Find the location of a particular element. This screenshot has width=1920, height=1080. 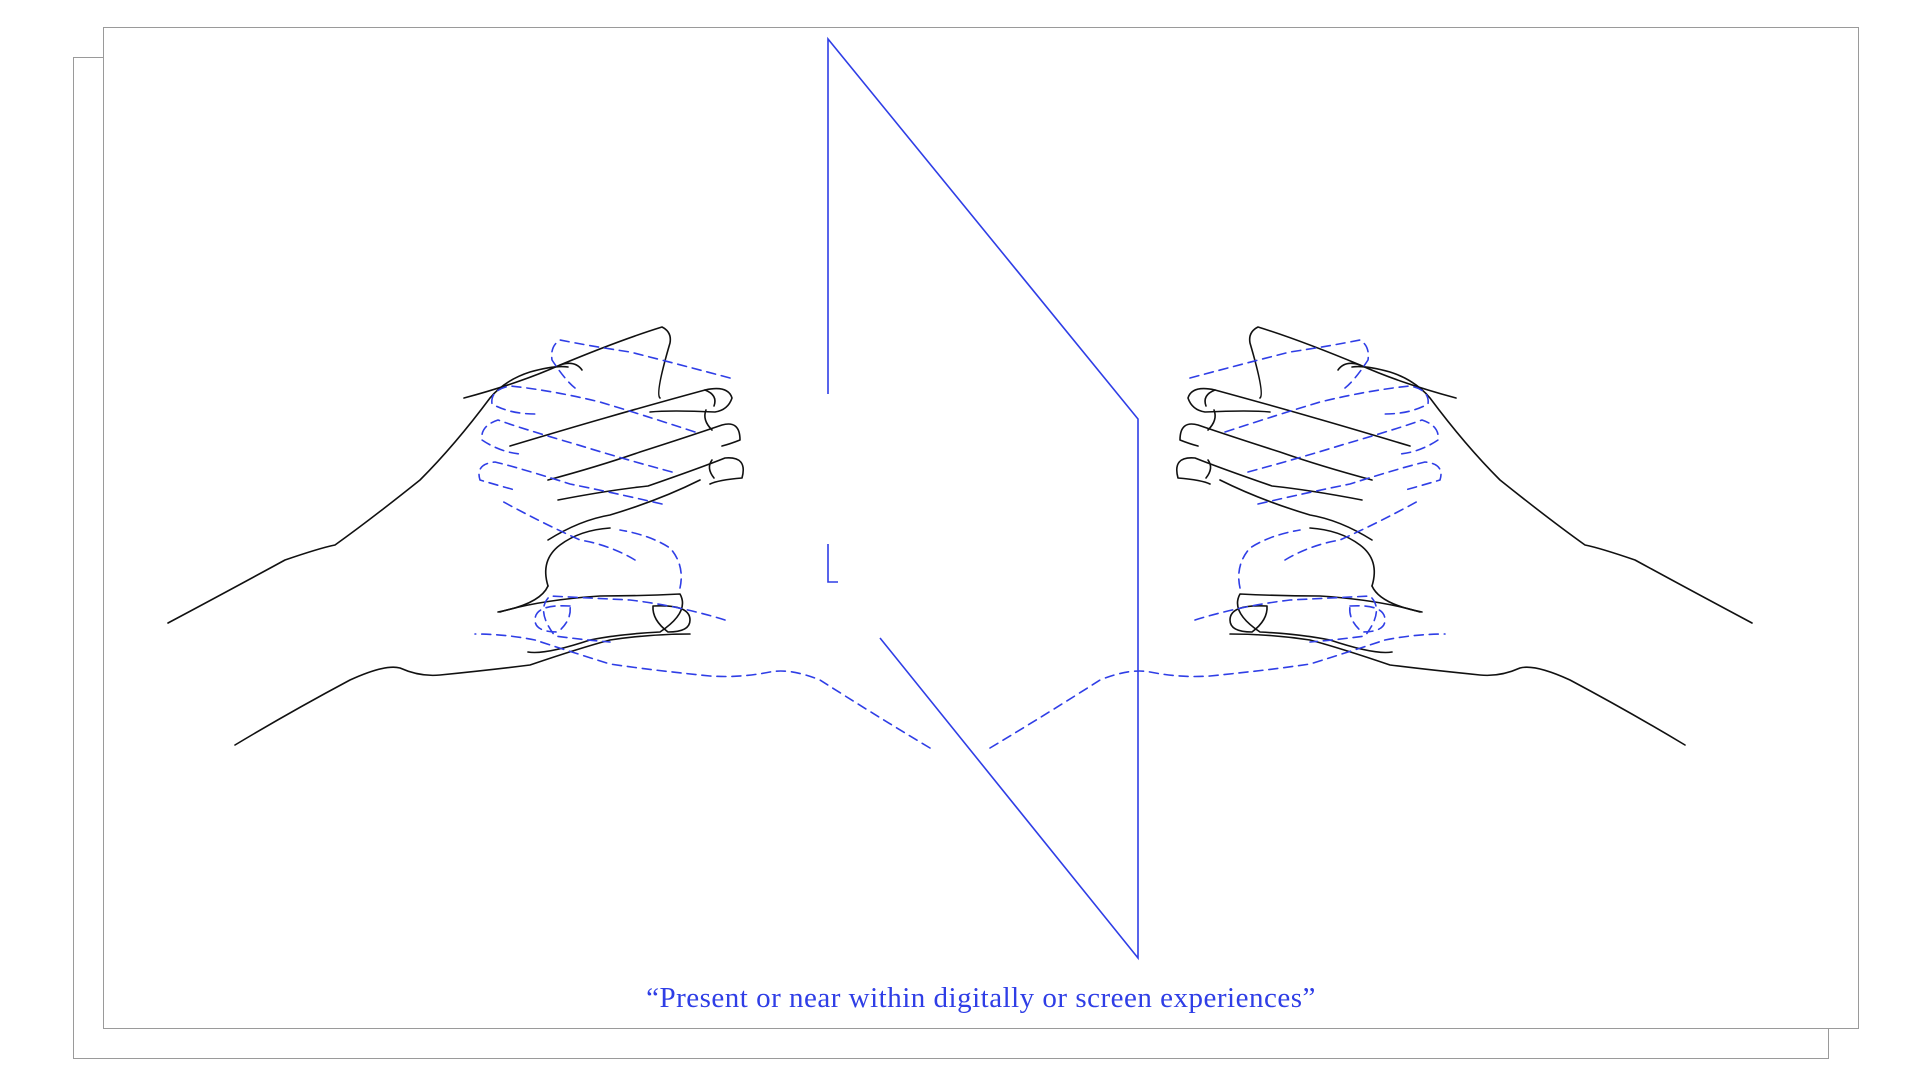

left-hand-palm-curve is located at coordinates (578, 557).